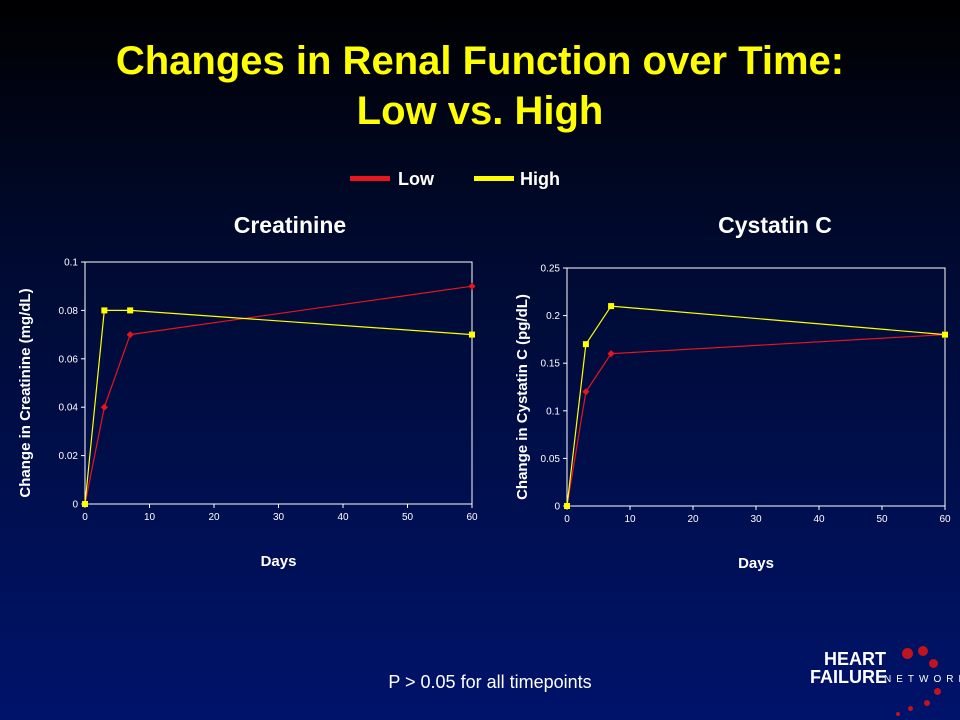  What do you see at coordinates (540, 179) in the screenshot?
I see `legend-label-high: High` at bounding box center [540, 179].